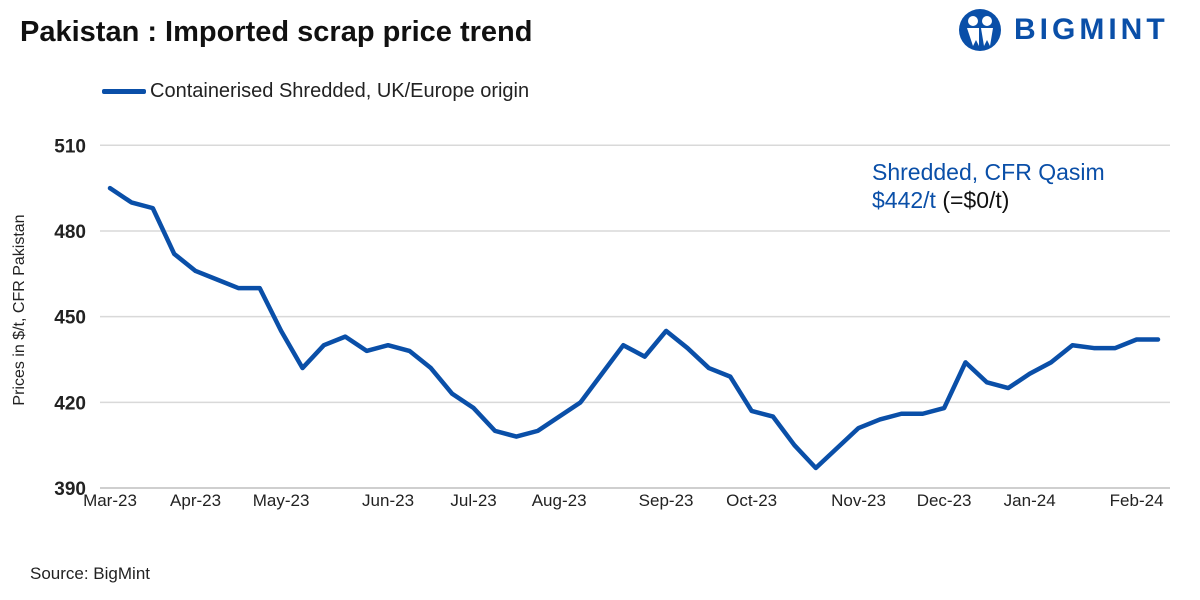  I want to click on annotation-change: (=$0/t), so click(976, 200).